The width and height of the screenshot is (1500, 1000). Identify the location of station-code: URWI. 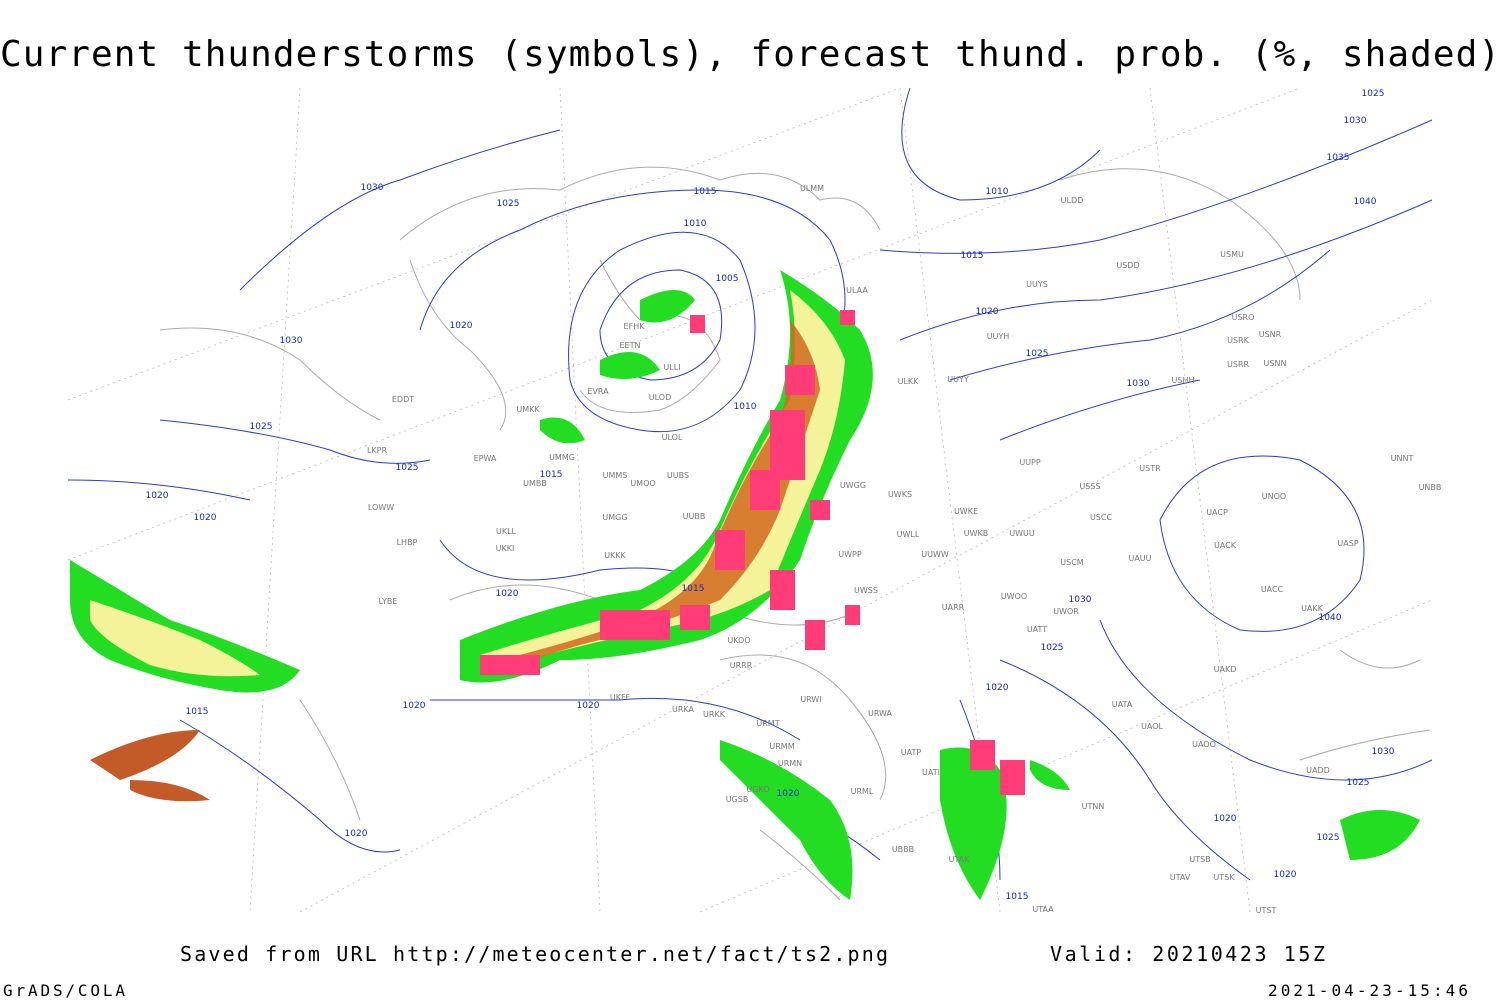
(810, 699).